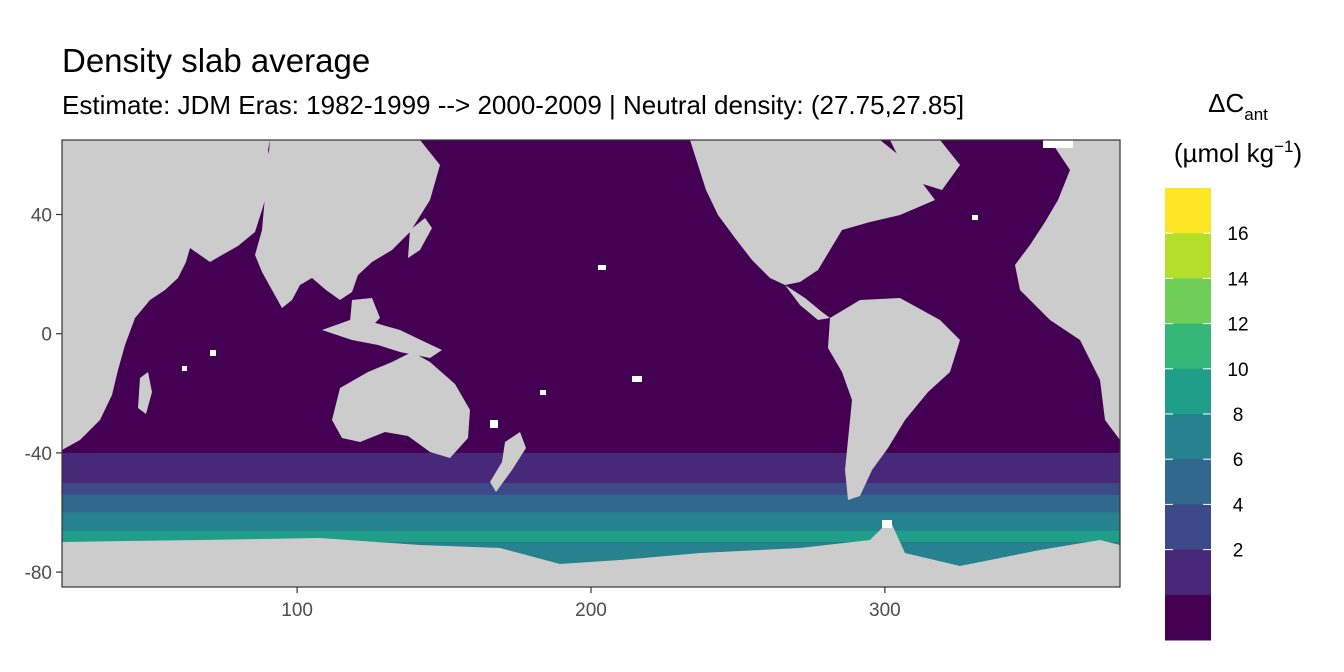 The image size is (1344, 672). Describe the element at coordinates (1238, 106) in the screenshot. I see `legend-title: ΔCant` at that location.